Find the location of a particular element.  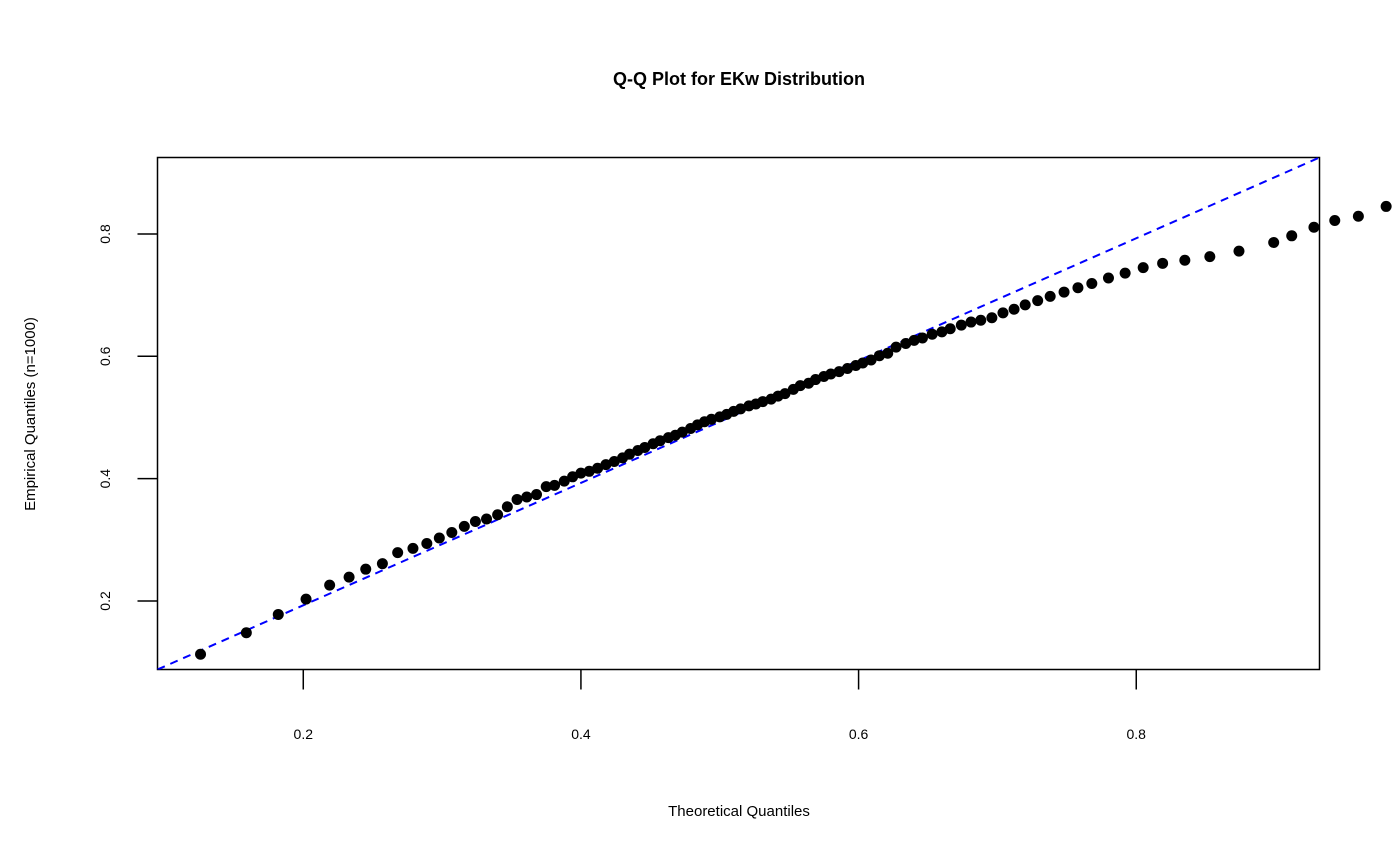

y-axis: 0.2 0.4 0.6 0.8 is located at coordinates (127, 417).